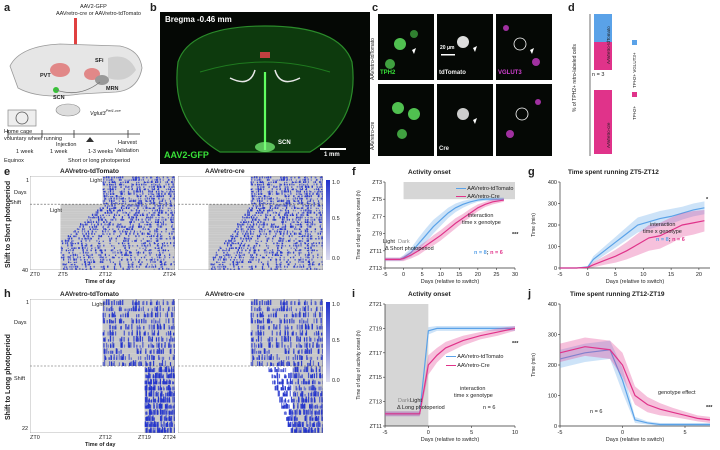 This screenshot has width=720, height=450. I want to click on mouse-icon, so click(68, 110).